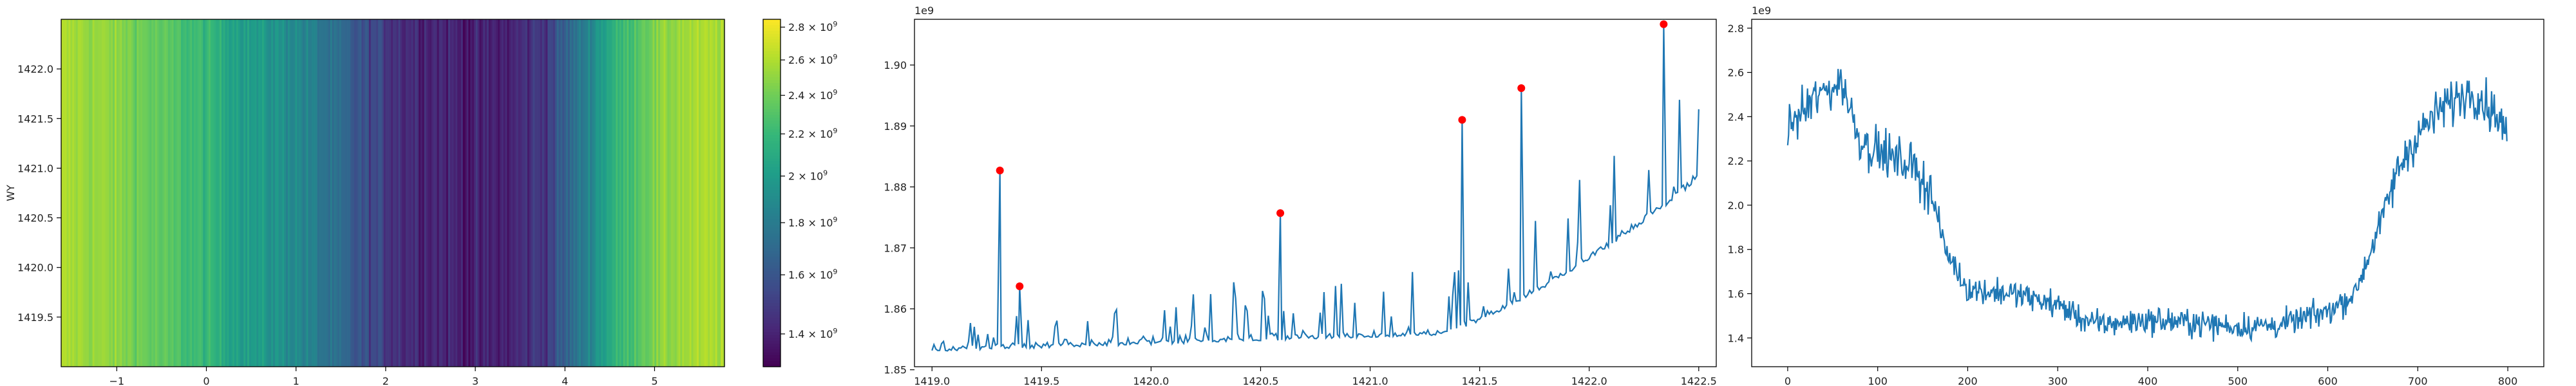 This screenshot has height=386, width=2576. Describe the element at coordinates (813, 59) in the screenshot. I see `colorbar-tick-label: 2.6 × 10⁹` at that location.